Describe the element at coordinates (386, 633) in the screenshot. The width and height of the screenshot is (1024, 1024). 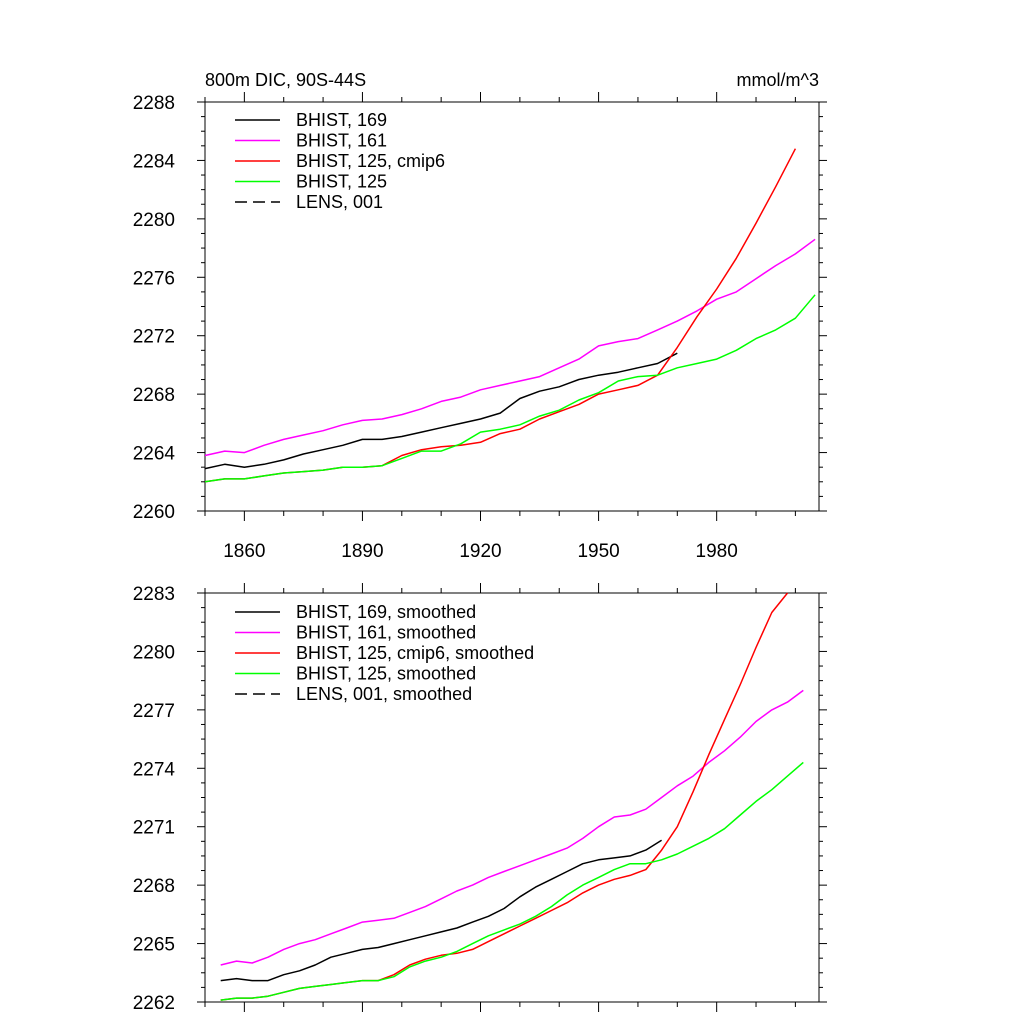
I see `legend-label: BHIST, 161, smoothed` at that location.